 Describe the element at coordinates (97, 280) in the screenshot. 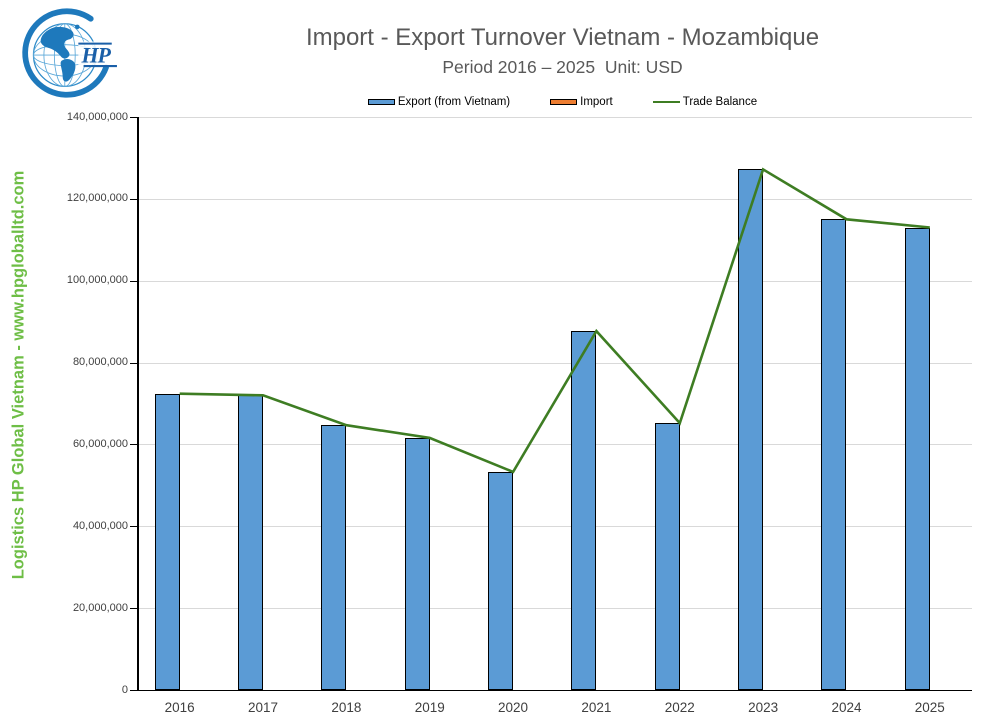

I see `y-axis-tick-label: 100,000,000` at that location.